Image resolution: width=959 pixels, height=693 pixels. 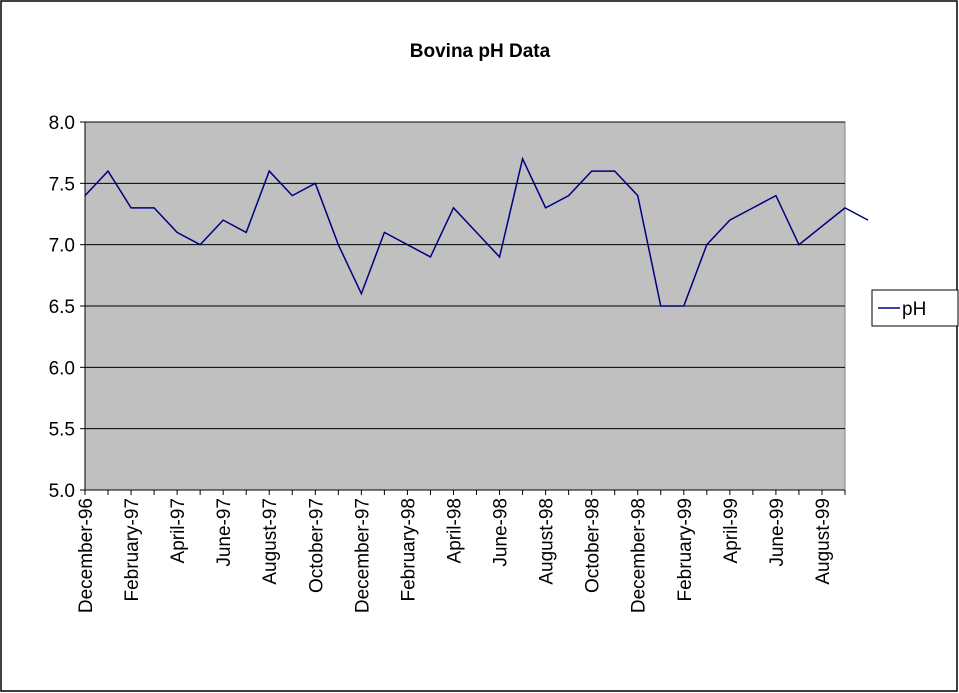 What do you see at coordinates (362, 555) in the screenshot?
I see `x-tick-label: December-97` at bounding box center [362, 555].